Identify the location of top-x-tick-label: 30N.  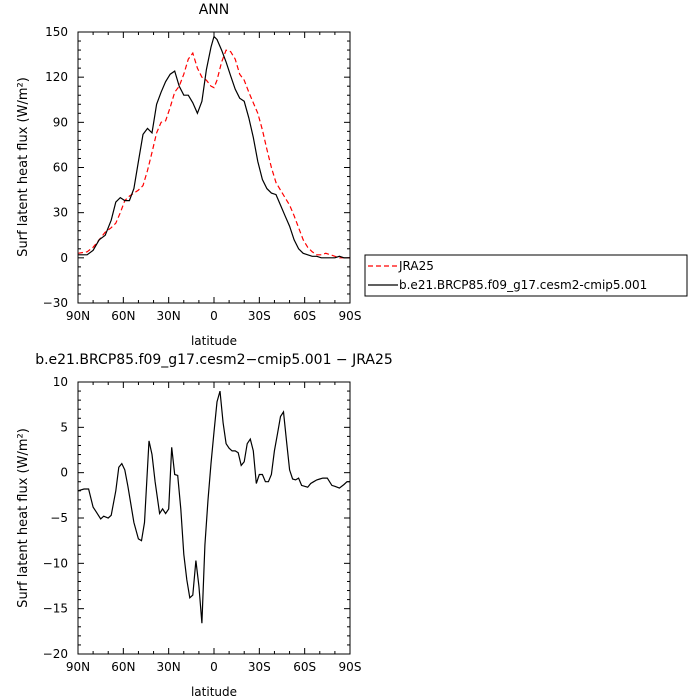
(169, 316).